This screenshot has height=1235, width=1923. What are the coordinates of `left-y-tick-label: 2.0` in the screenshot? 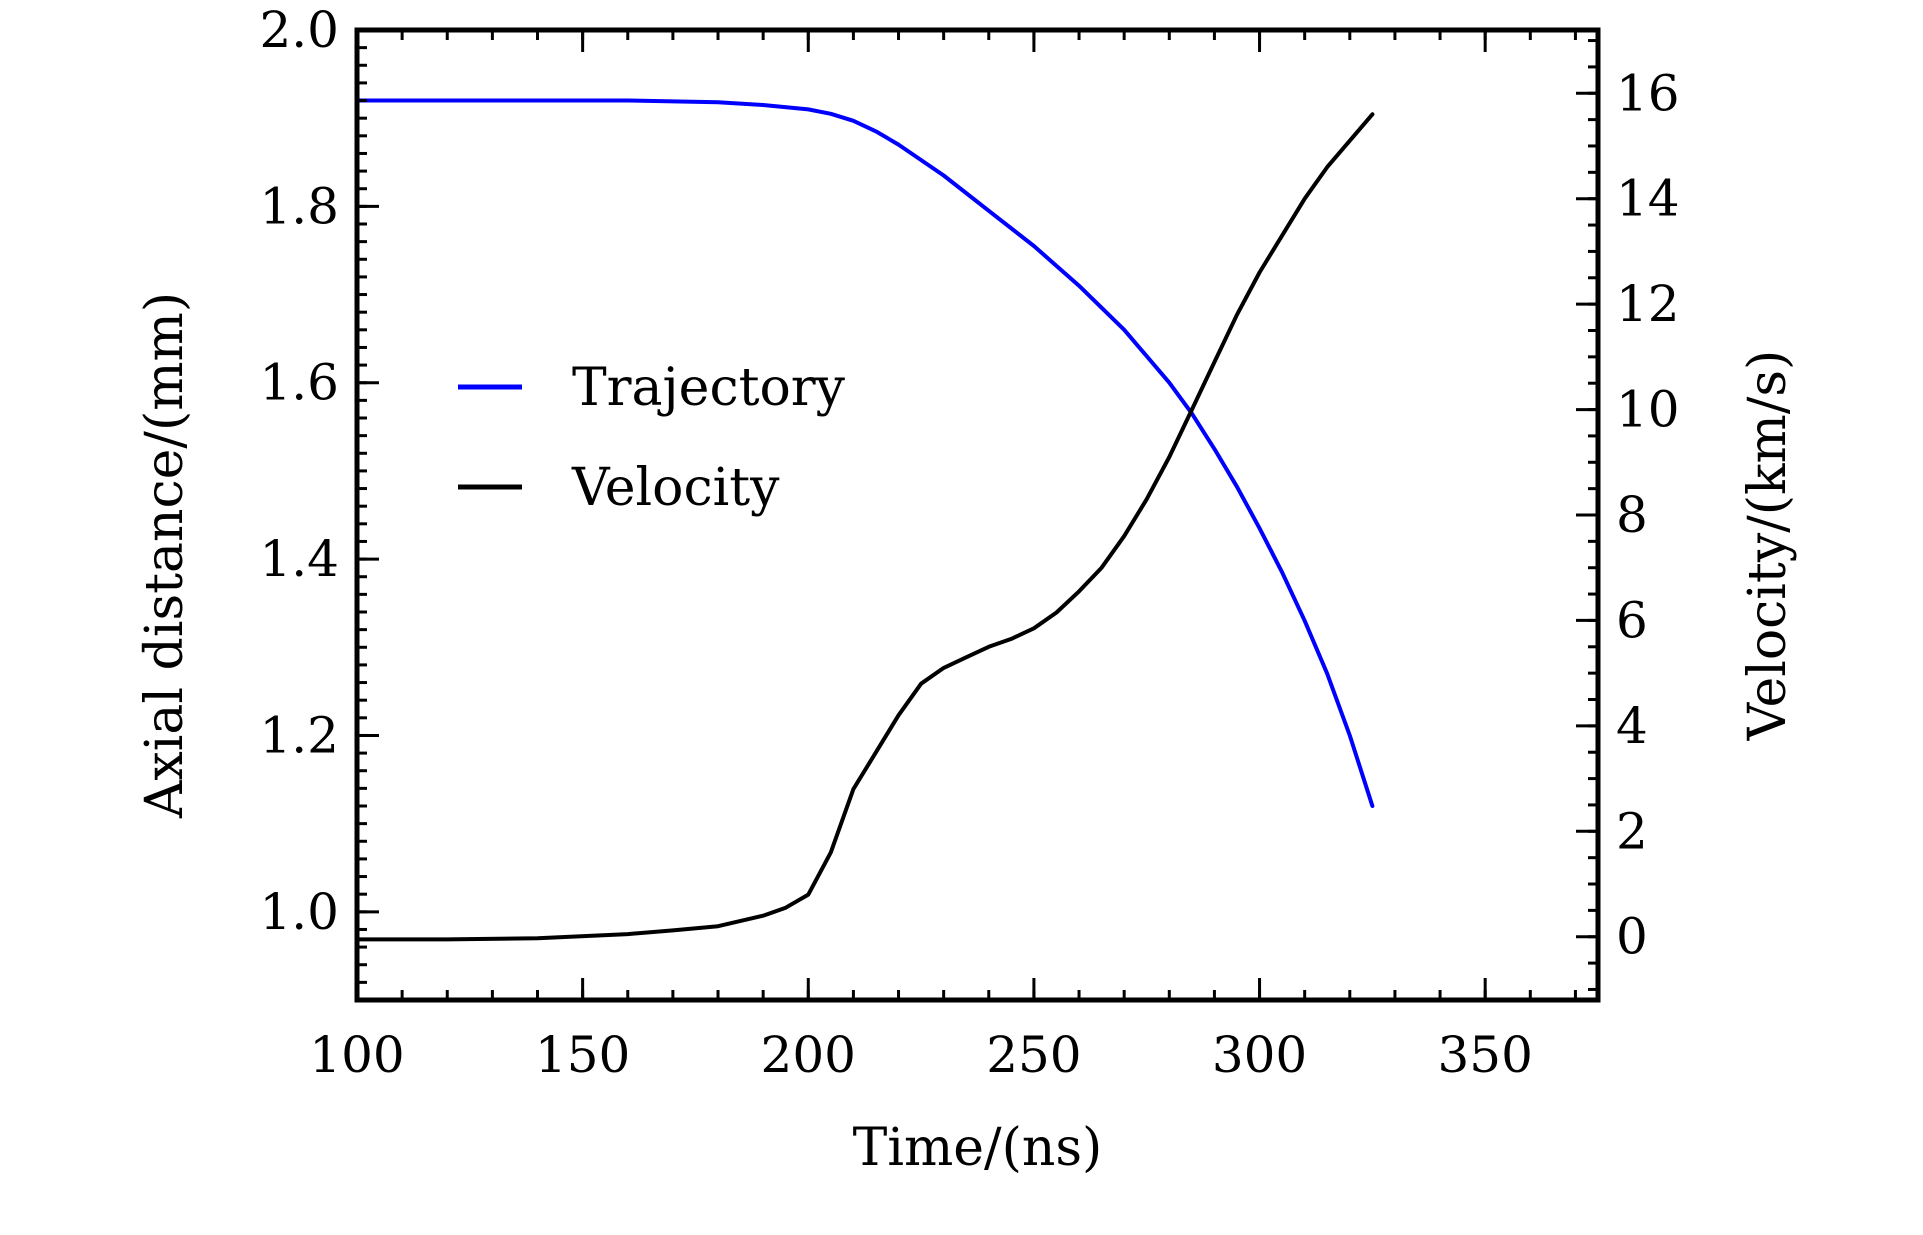 It's located at (299, 30).